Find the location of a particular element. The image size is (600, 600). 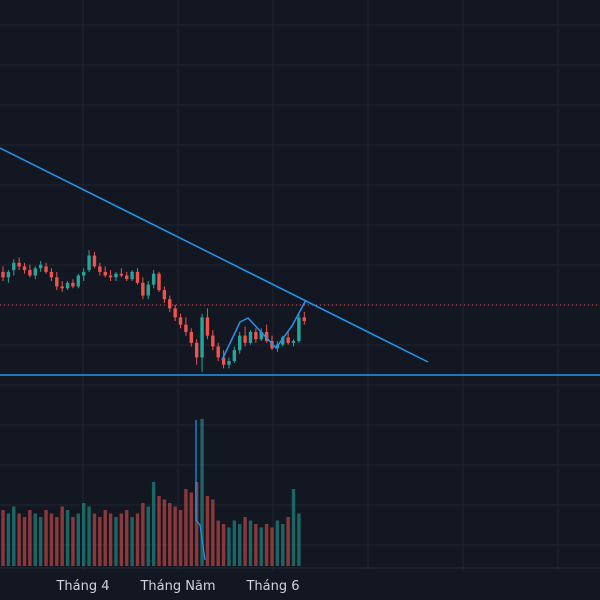

arrow-drawing is located at coordinates (200, 490).